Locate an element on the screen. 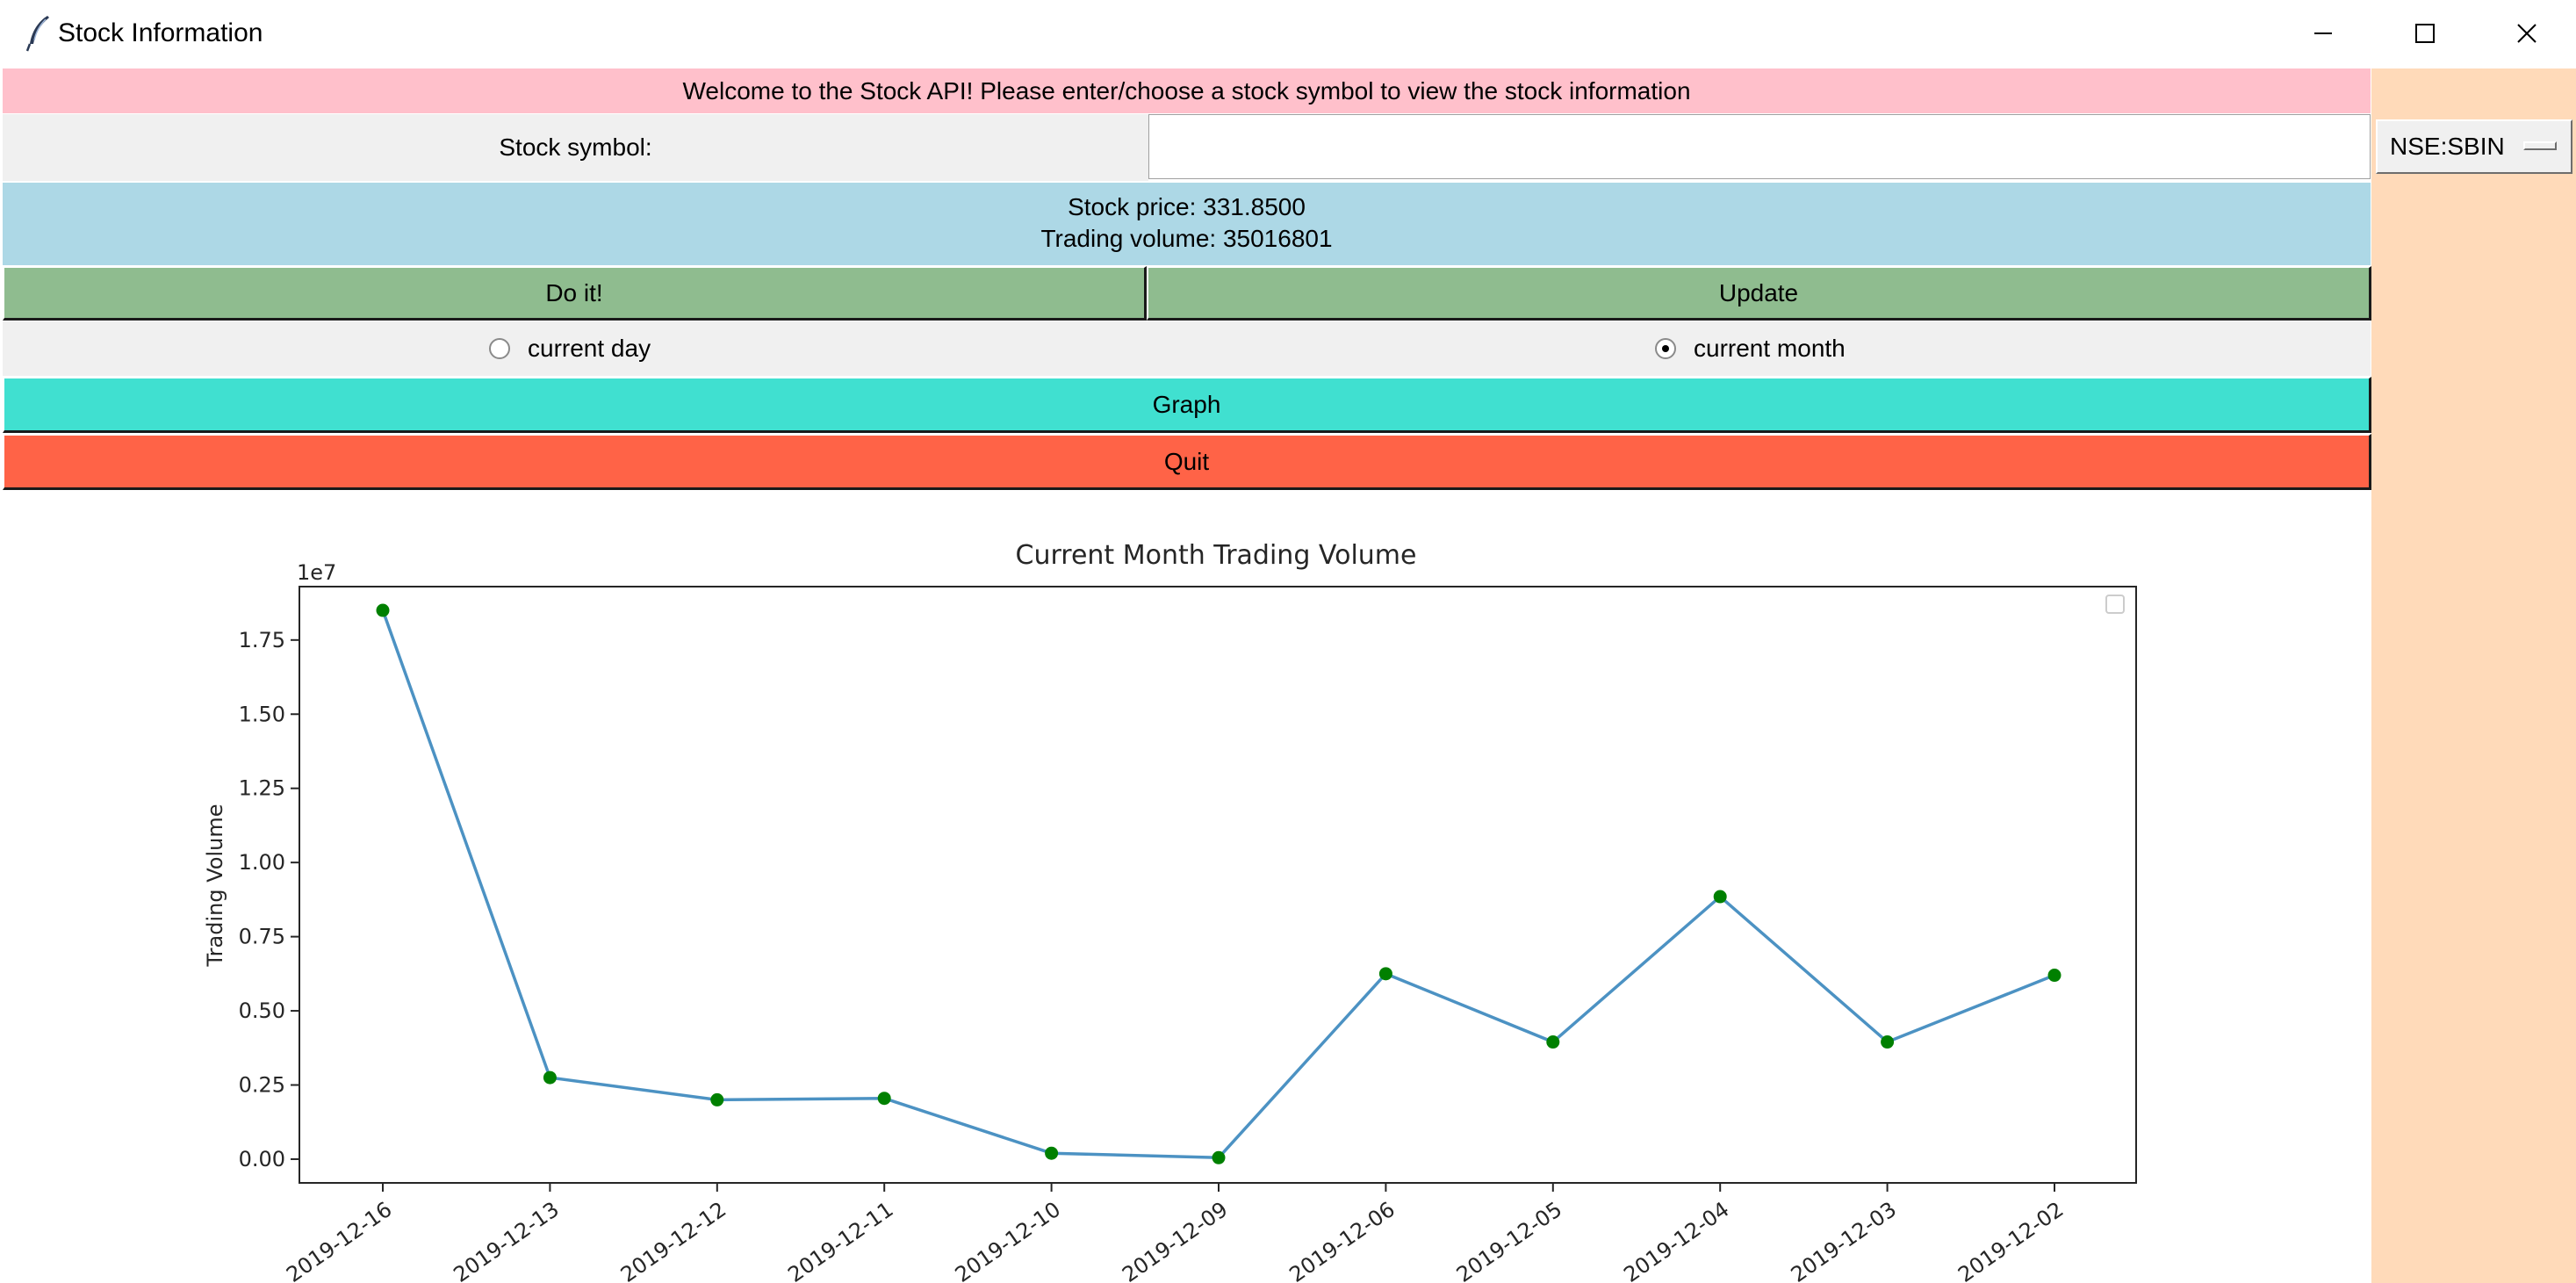 The image size is (2576, 1283). stock-symbol-label: Stock symbol: is located at coordinates (575, 147).